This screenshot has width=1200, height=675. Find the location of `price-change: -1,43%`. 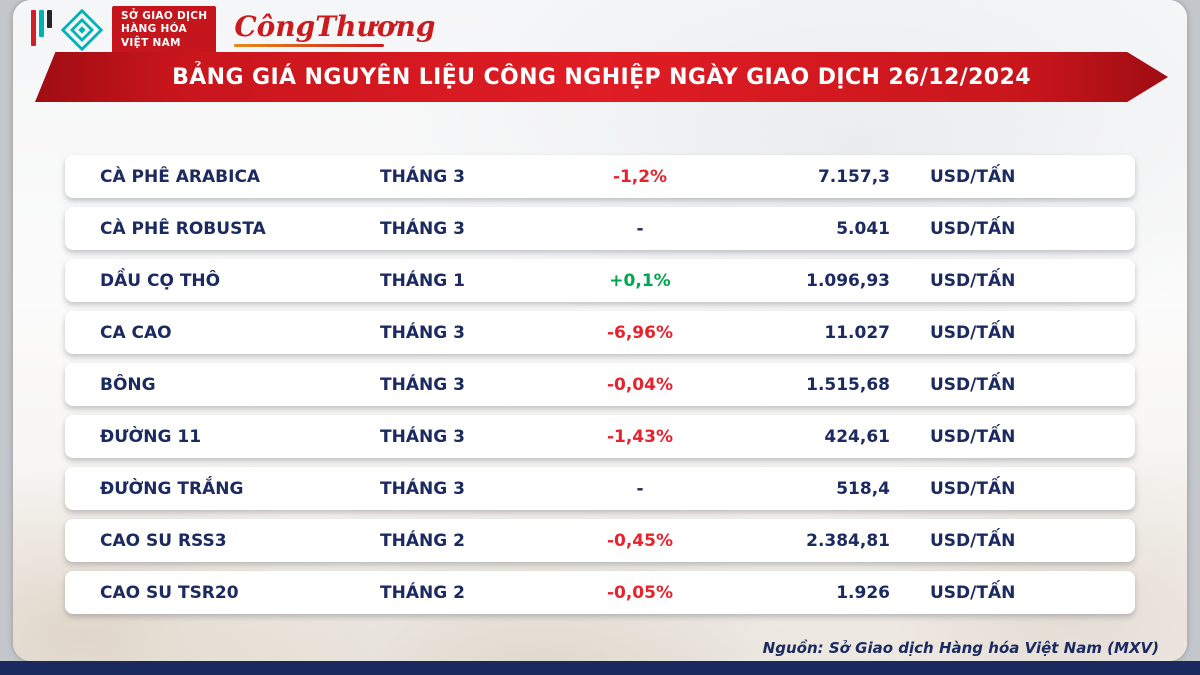

price-change: -1,43% is located at coordinates (640, 436).